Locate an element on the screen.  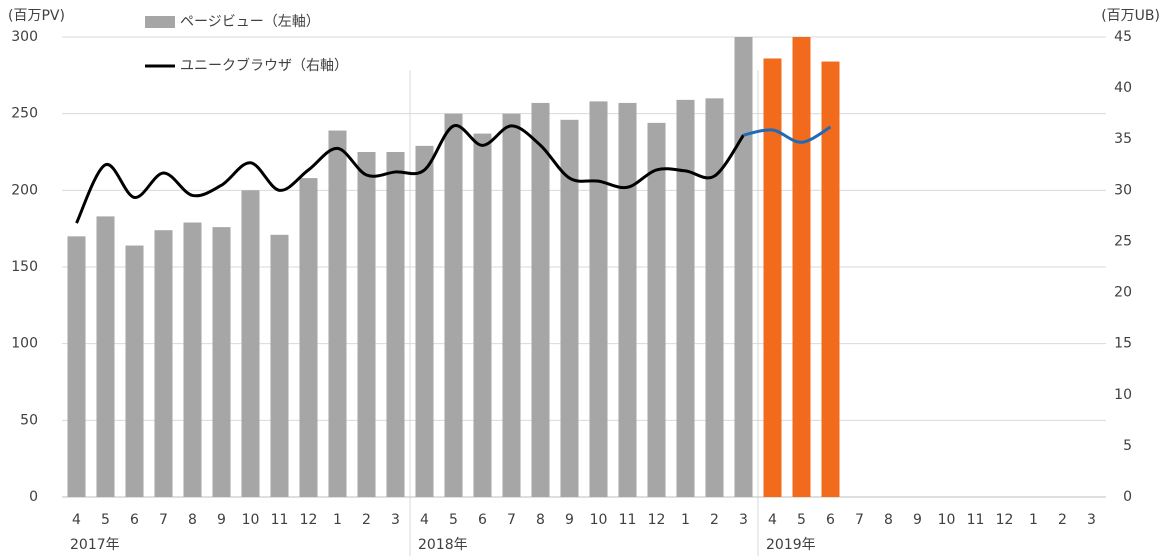
x-group-label: 2017年 is located at coordinates (95, 545).